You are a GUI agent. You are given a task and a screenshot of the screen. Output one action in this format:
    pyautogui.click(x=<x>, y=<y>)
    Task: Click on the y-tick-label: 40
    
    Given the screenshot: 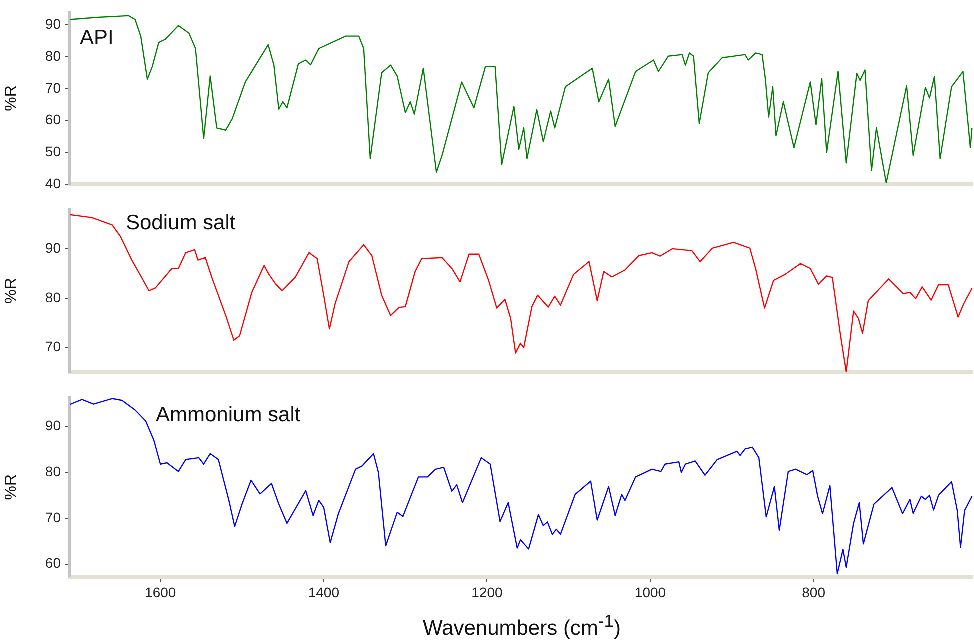 What is the action you would take?
    pyautogui.click(x=53, y=183)
    